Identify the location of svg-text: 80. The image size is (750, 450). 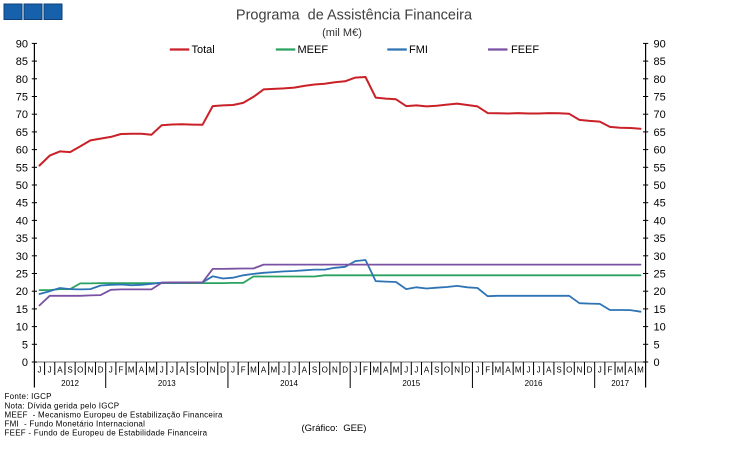
(660, 80).